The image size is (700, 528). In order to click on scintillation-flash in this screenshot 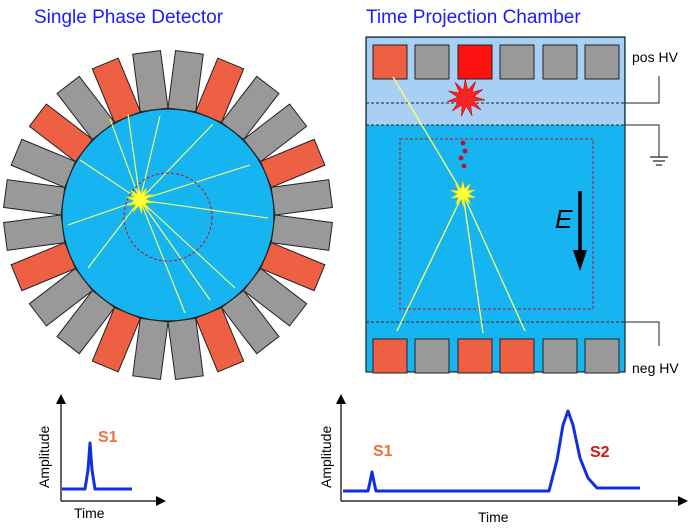, I will do `click(140, 200)`.